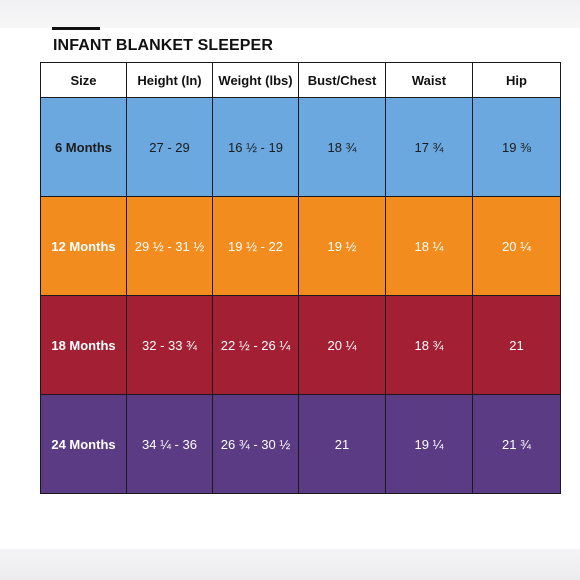 The width and height of the screenshot is (580, 580). What do you see at coordinates (516, 345) in the screenshot?
I see `hip-cell: 21` at bounding box center [516, 345].